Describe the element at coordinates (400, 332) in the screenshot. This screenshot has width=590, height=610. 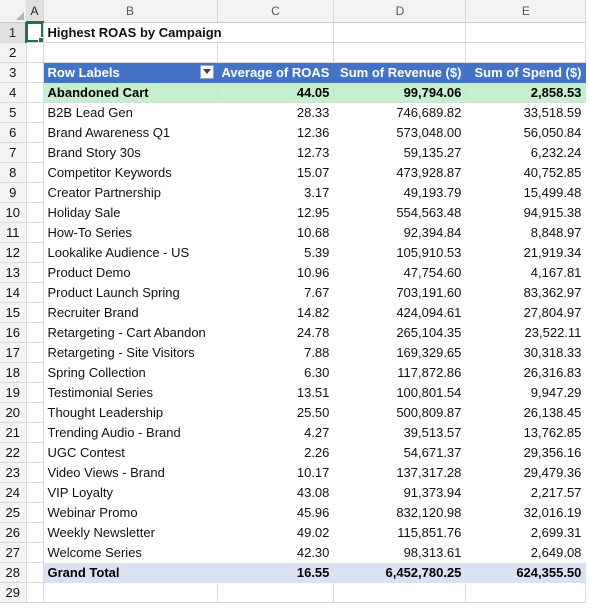
I see `pivot-row-revenue: 265,104.35` at that location.